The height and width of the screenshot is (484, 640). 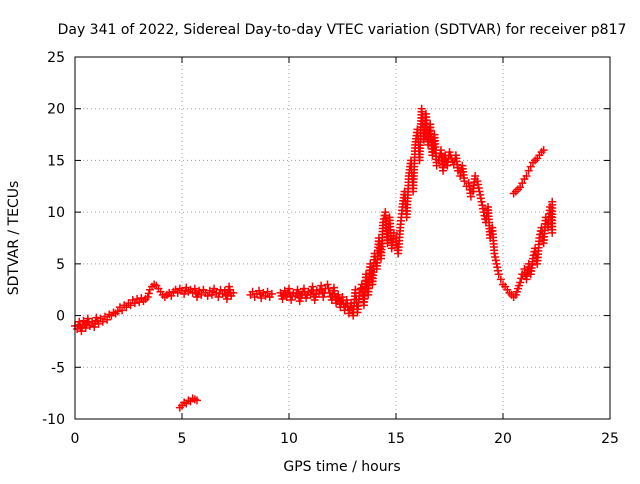 I want to click on y-tick-label: 25, so click(x=56, y=58).